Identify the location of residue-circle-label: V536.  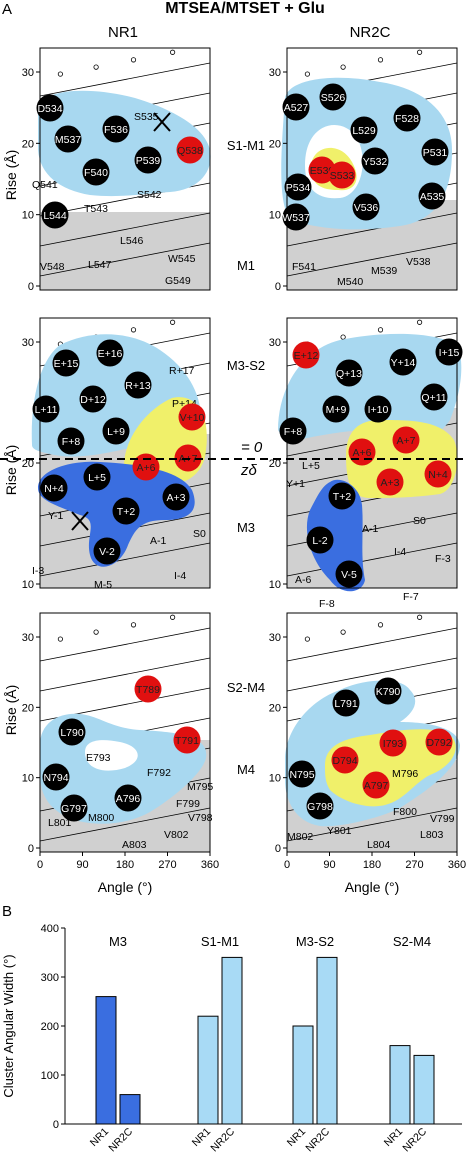
(366, 208).